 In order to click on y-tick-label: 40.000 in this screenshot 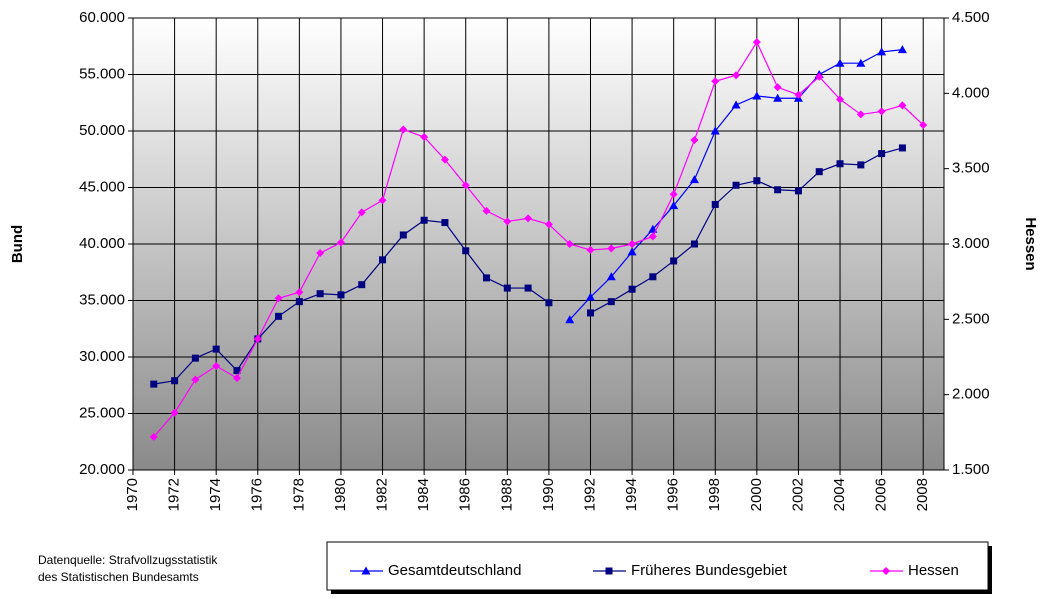, I will do `click(102, 243)`.